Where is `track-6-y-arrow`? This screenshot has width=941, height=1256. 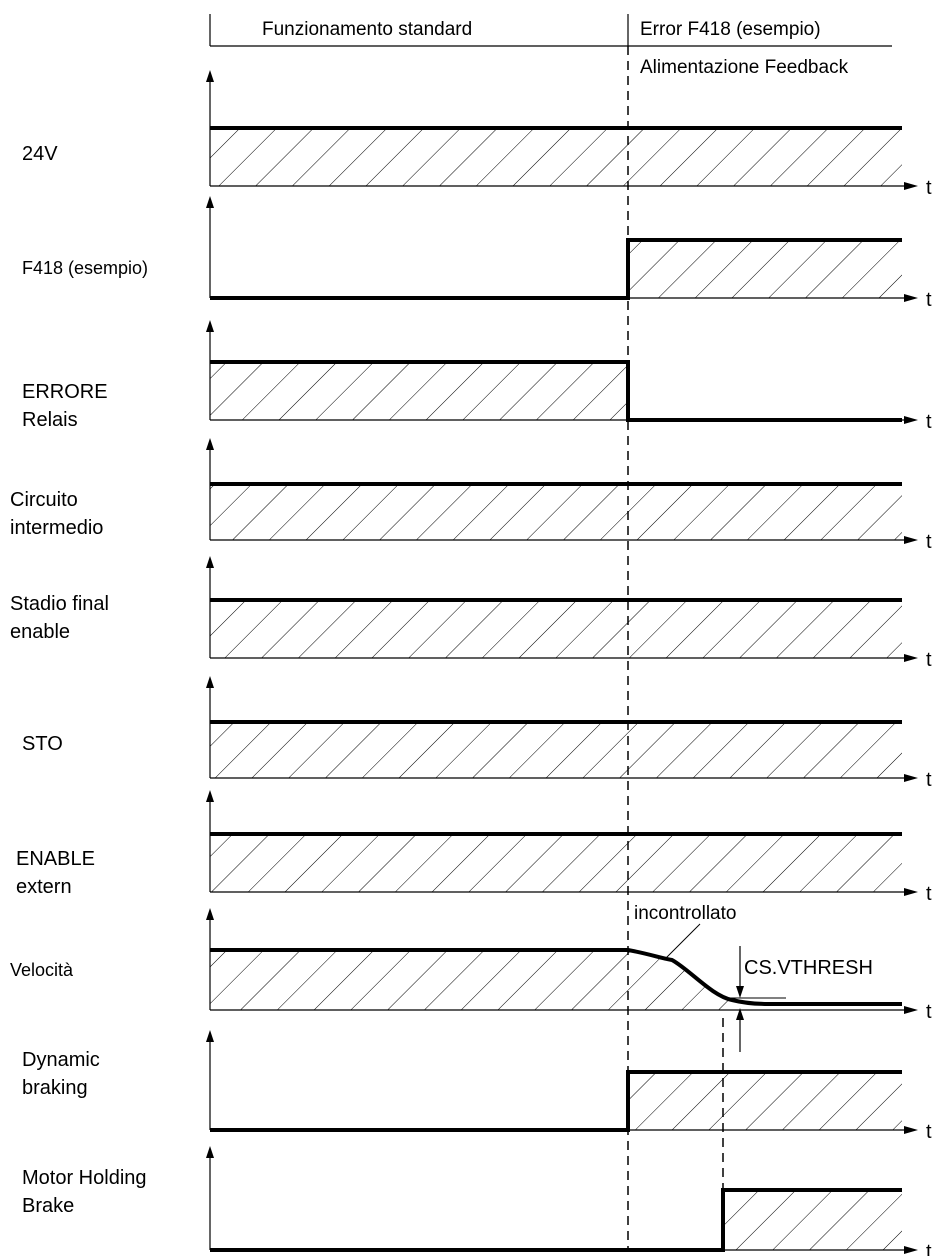 track-6-y-arrow is located at coordinates (210, 796).